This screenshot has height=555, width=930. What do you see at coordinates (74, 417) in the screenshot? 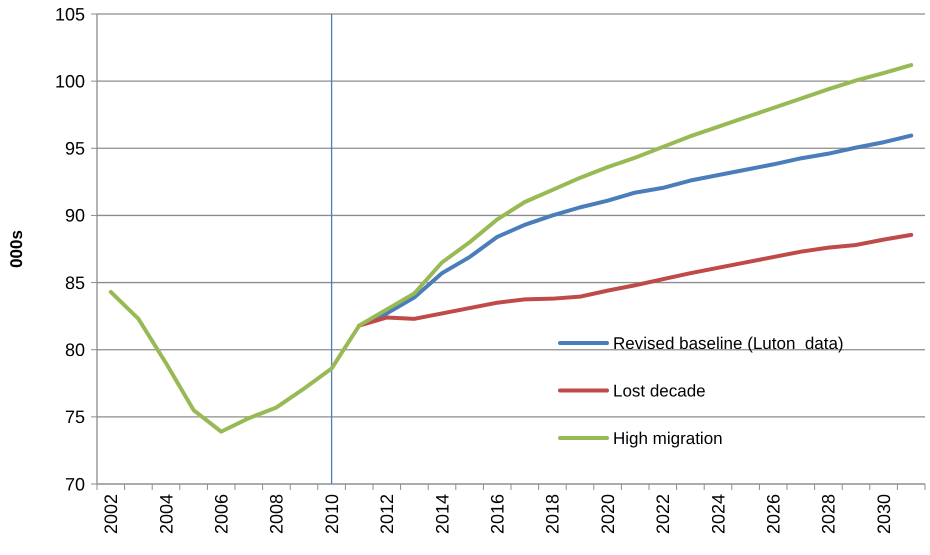
I see `y-tick-label: 75` at bounding box center [74, 417].